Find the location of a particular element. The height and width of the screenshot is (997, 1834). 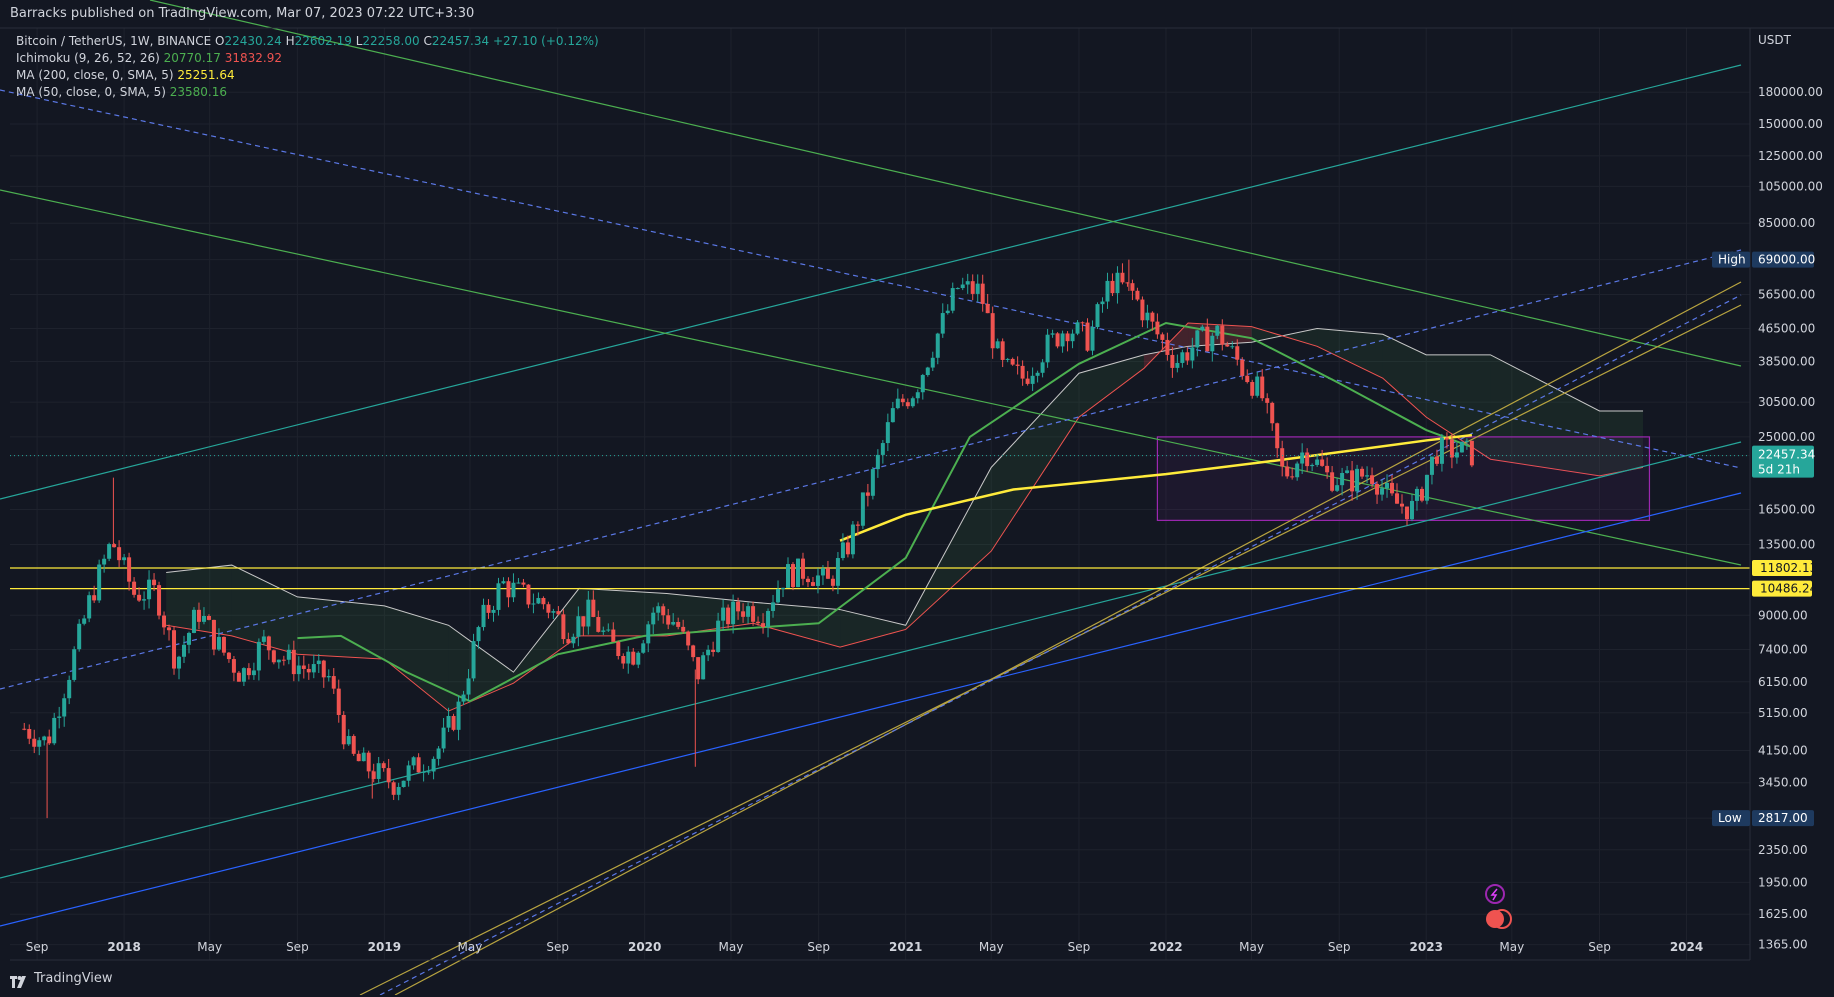

ohlc-change: +27.10 (+0.12%) is located at coordinates (545, 41).